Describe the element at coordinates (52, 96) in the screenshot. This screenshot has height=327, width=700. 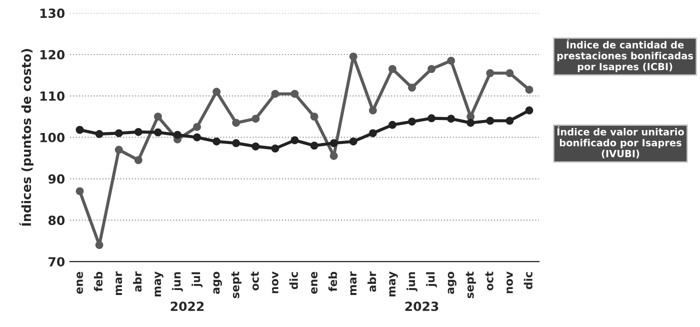
I see `y-tick-label: 110` at that location.